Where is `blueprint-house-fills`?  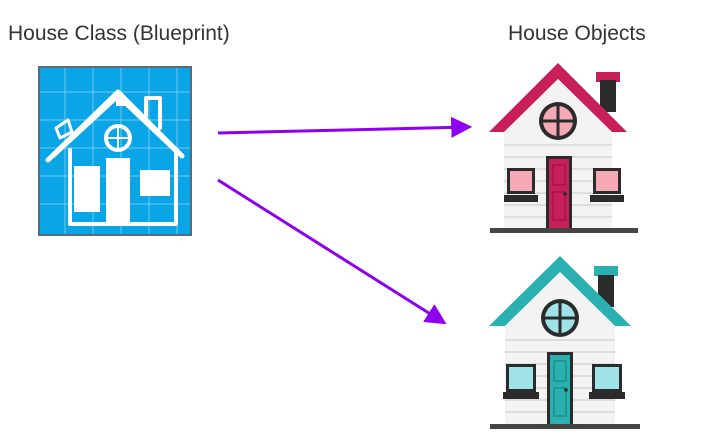 blueprint-house-fills is located at coordinates (122, 161).